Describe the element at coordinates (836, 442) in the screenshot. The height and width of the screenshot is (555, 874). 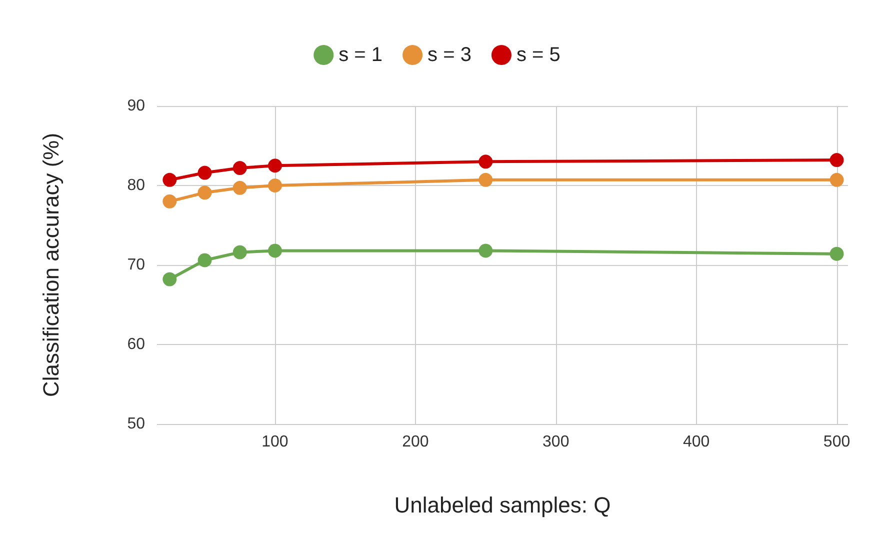
I see `x-tick-label: 500` at that location.